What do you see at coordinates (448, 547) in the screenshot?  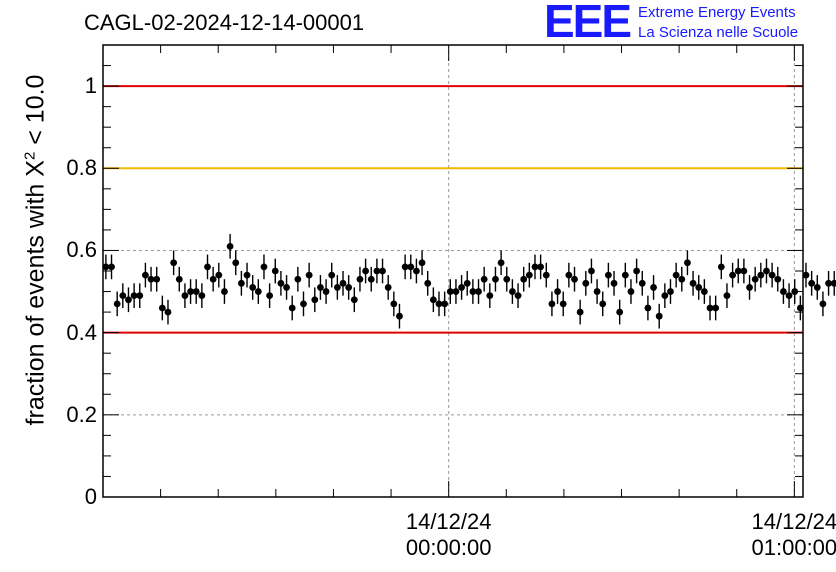 I see `x-tick-label-time: 00:00:00` at bounding box center [448, 547].